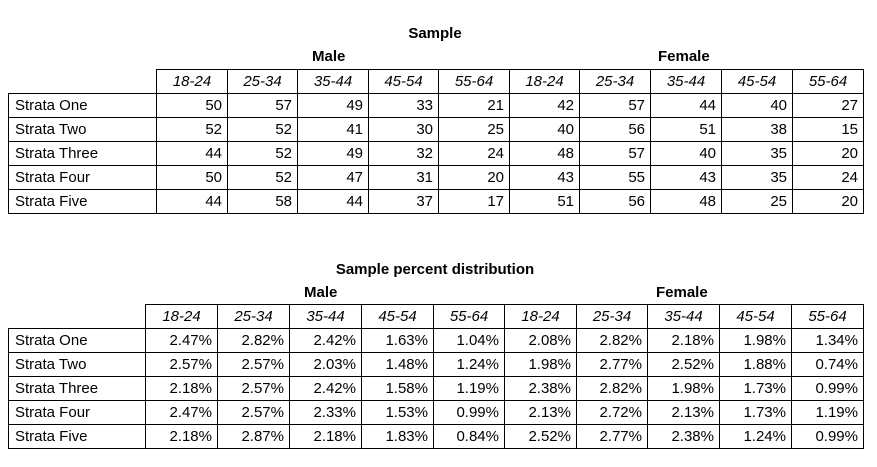 The width and height of the screenshot is (877, 467). I want to click on table-cell: 37, so click(403, 201).